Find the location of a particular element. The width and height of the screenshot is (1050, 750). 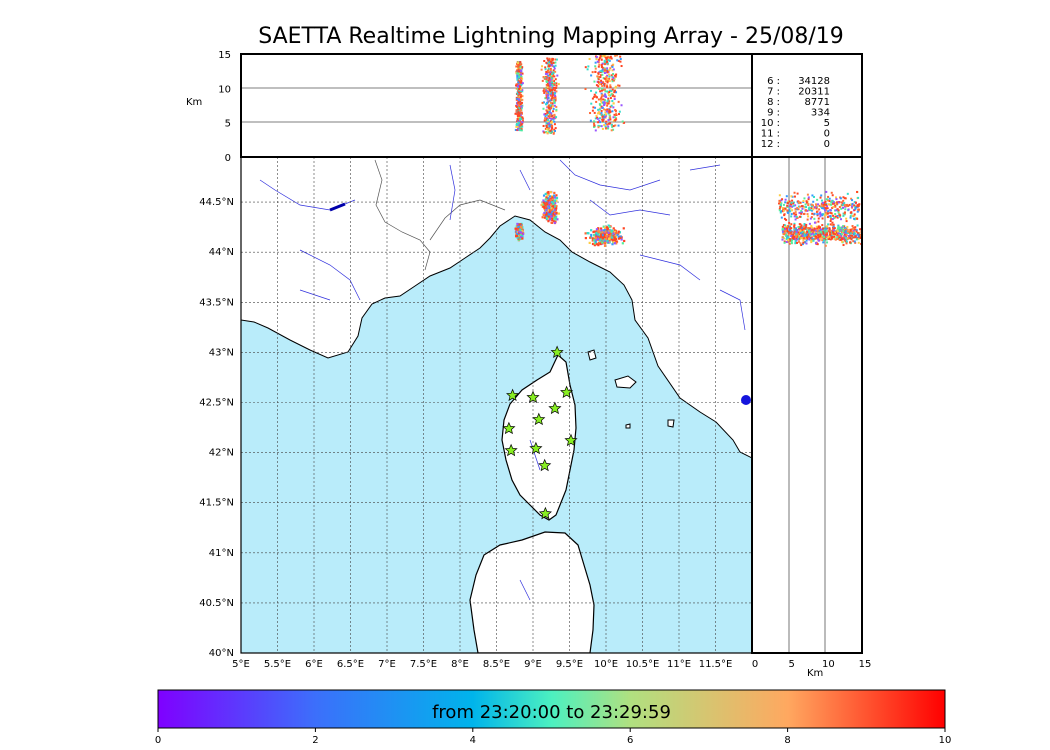

colorbar-tick-label: 6 is located at coordinates (630, 740).